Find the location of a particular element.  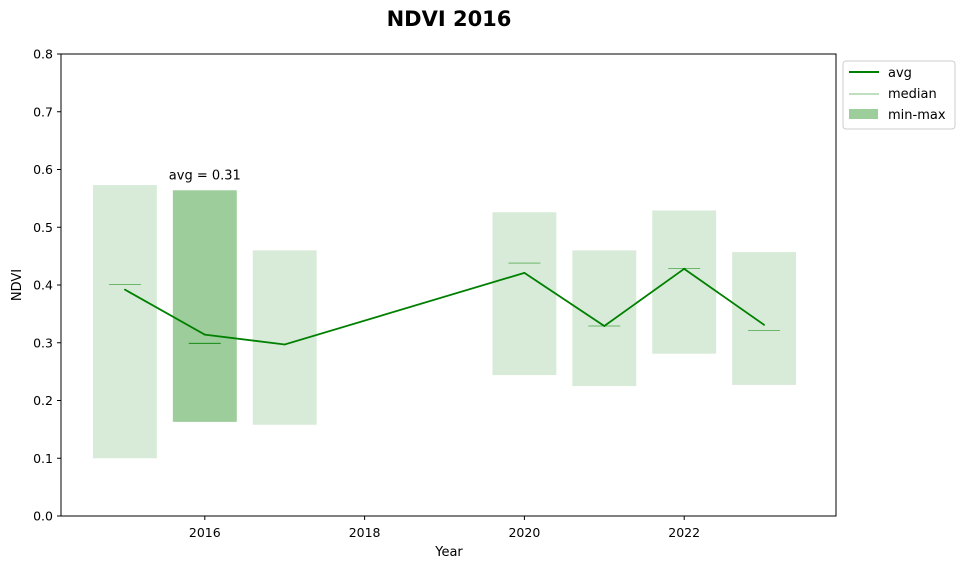

x-tick-label-2020: 2020 is located at coordinates (524, 532).